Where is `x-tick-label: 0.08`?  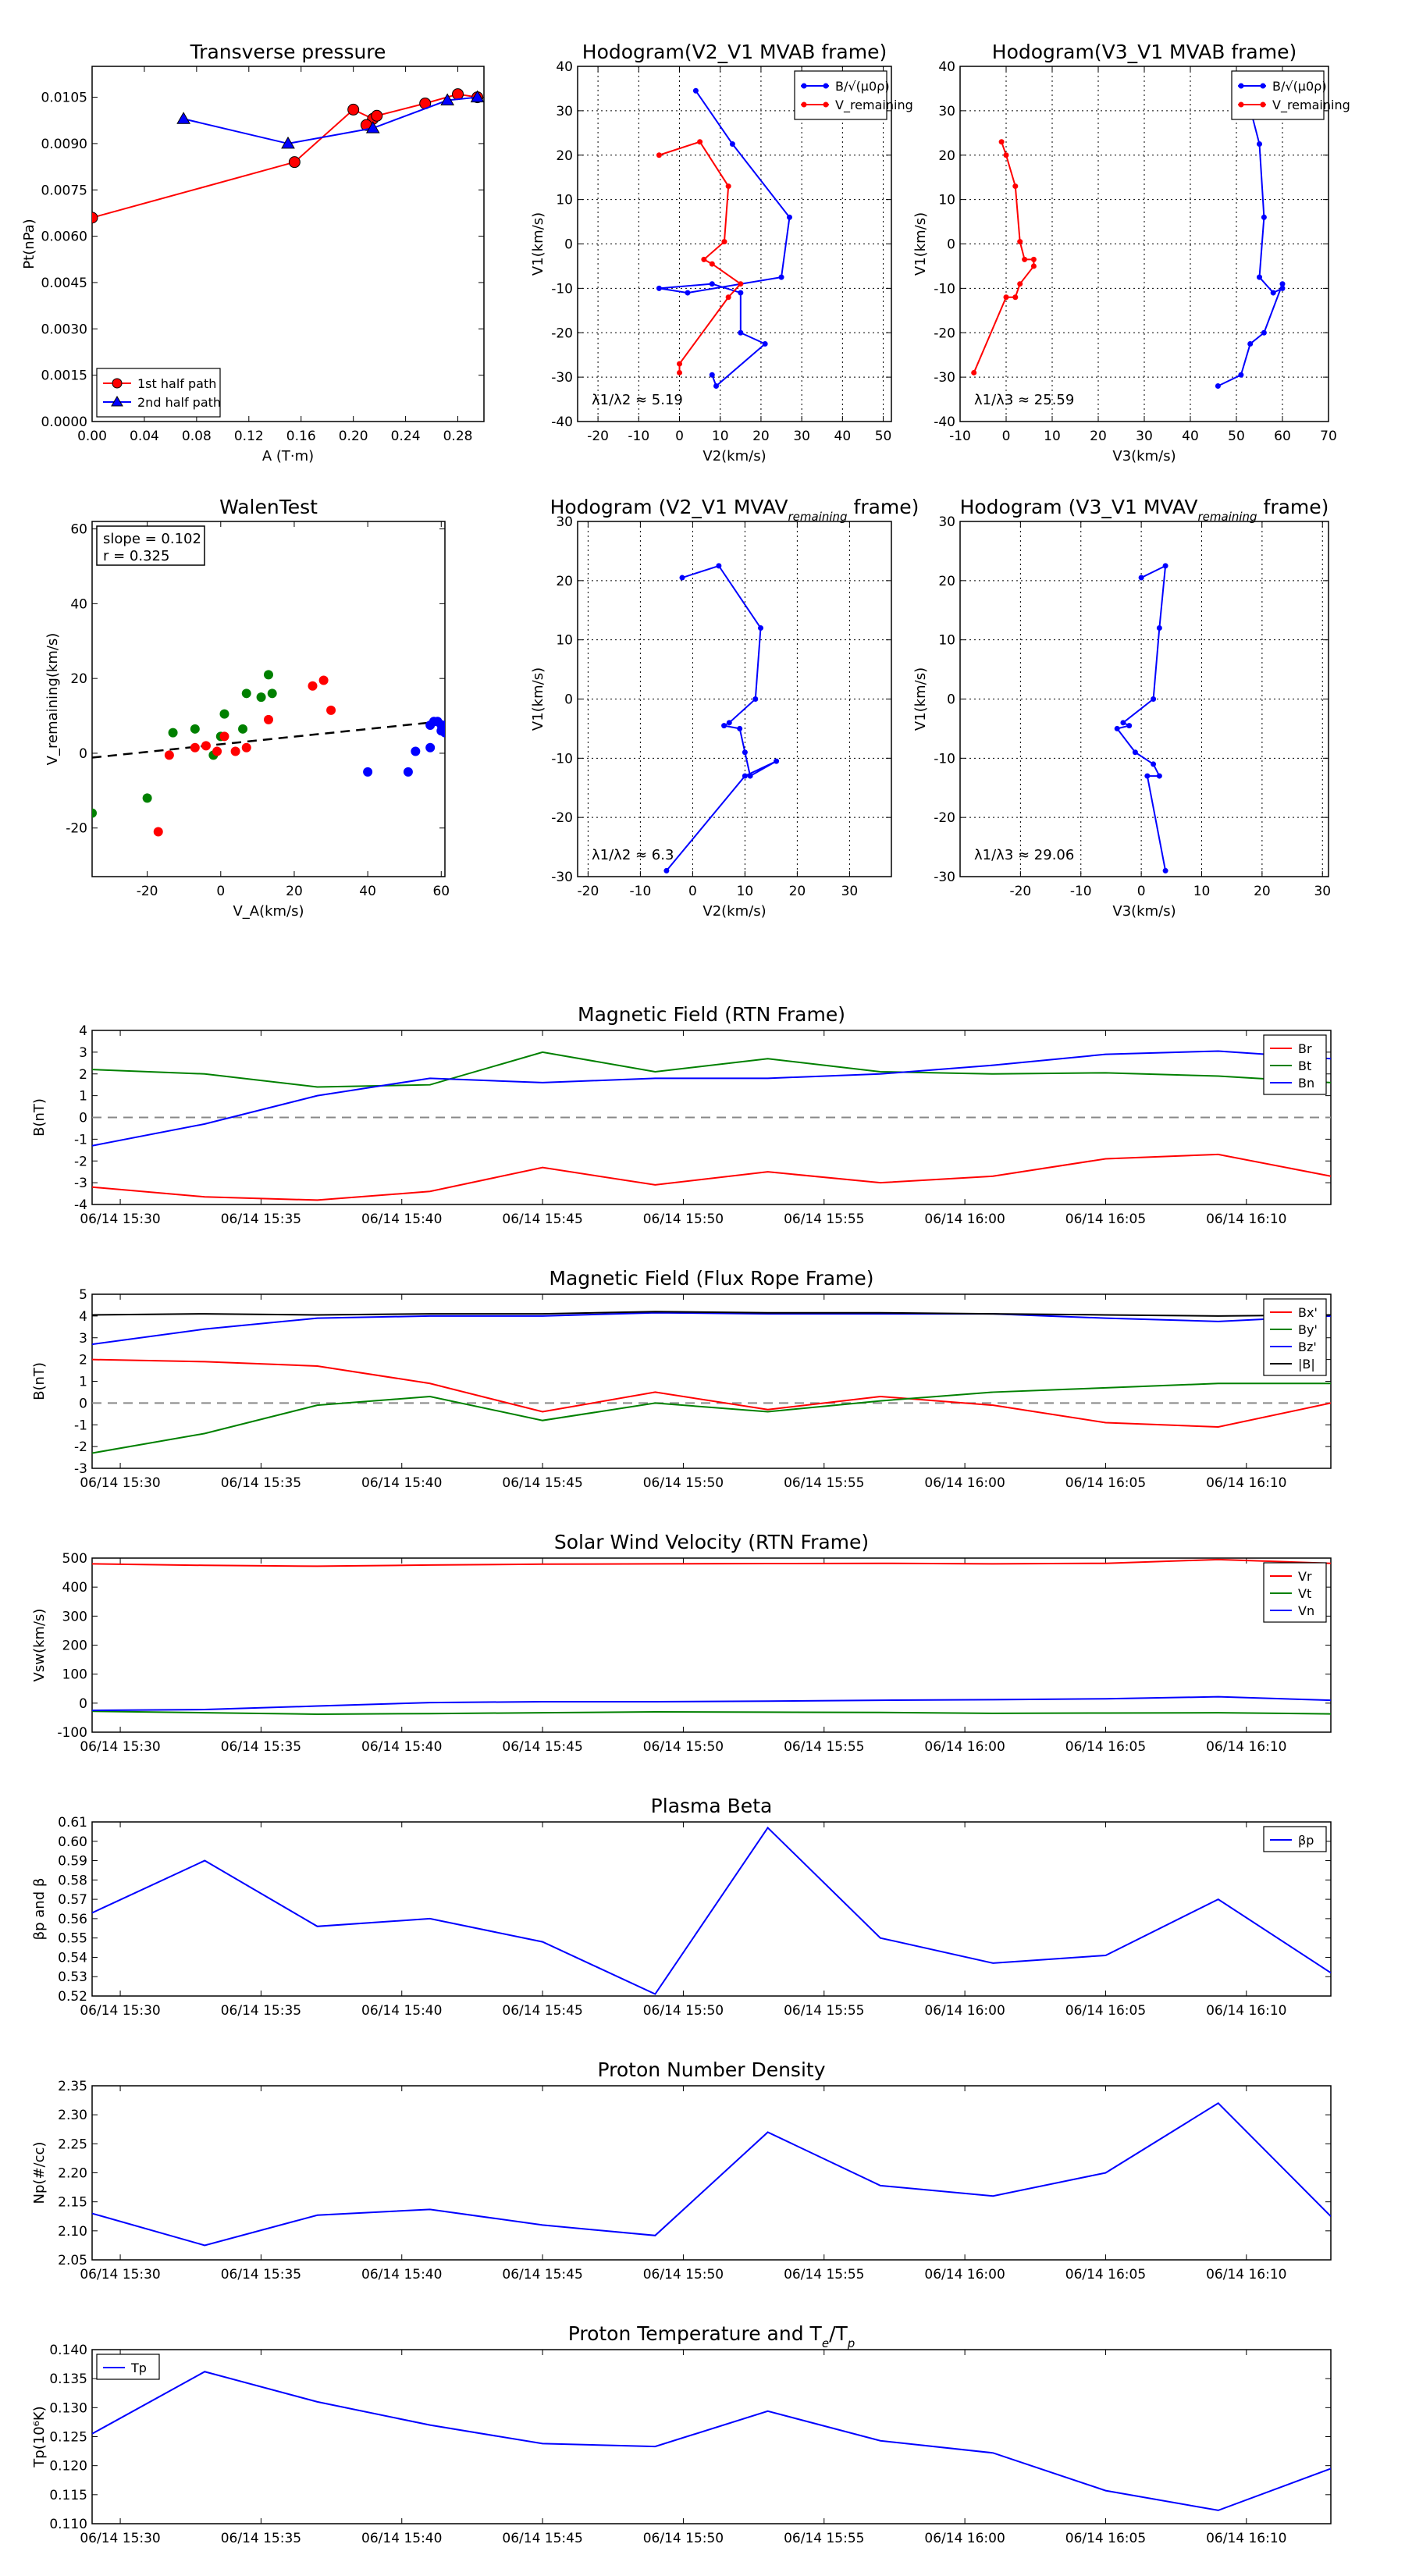
x-tick-label: 0.08 is located at coordinates (197, 436).